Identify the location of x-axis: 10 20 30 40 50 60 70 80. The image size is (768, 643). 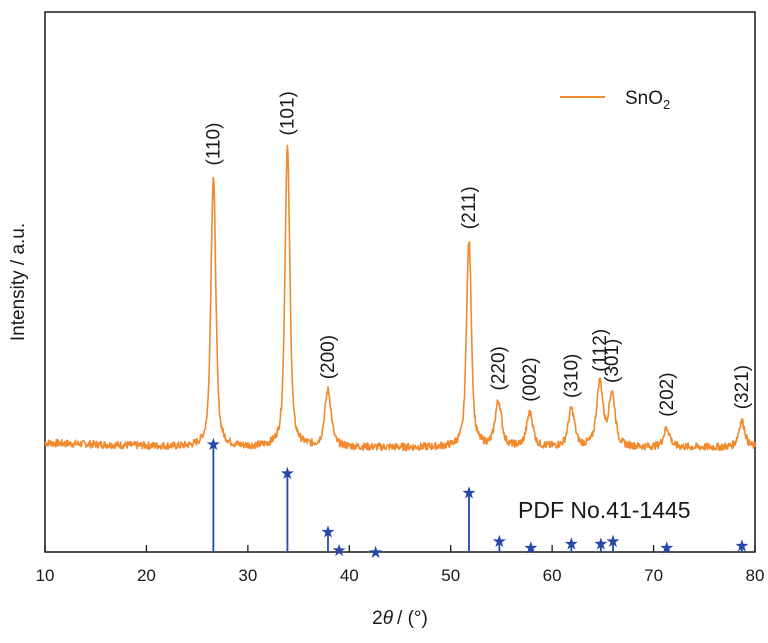
(400, 565).